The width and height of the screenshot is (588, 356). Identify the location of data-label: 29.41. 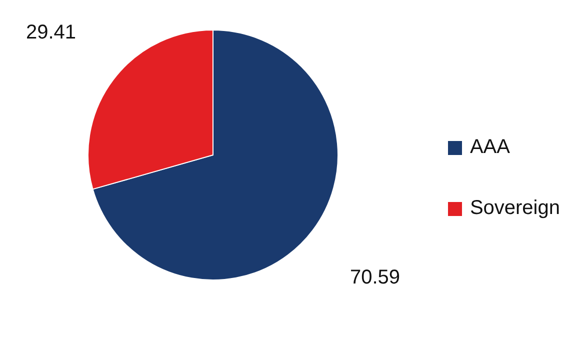
(51, 33).